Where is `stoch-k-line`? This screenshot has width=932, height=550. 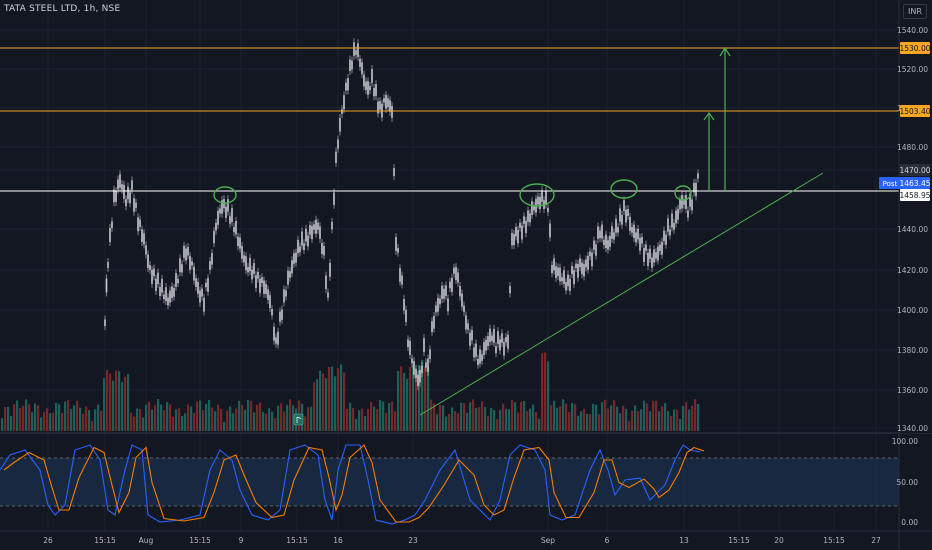
stoch-k-line is located at coordinates (350, 484).